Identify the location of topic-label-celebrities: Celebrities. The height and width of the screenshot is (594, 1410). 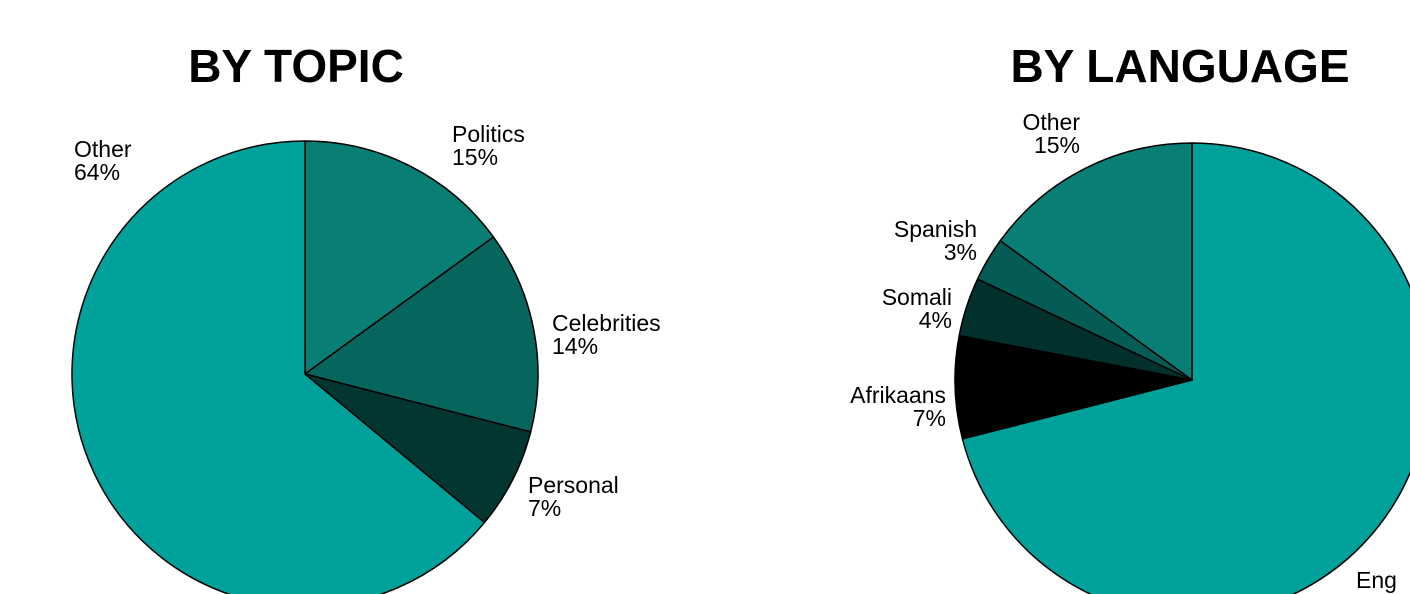
(606, 323).